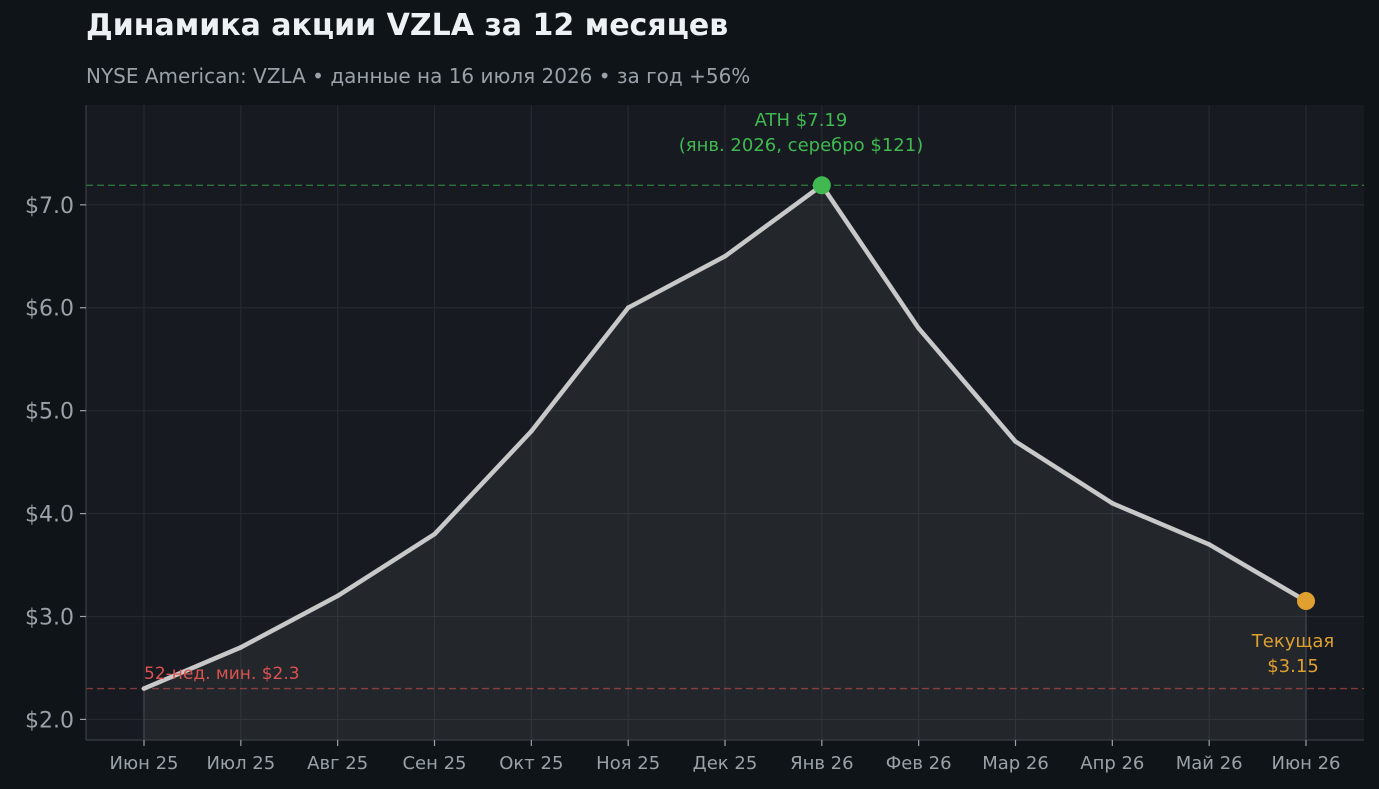 This screenshot has height=789, width=1379. Describe the element at coordinates (1015, 763) in the screenshot. I see `x-tick-label: Мар 26` at that location.